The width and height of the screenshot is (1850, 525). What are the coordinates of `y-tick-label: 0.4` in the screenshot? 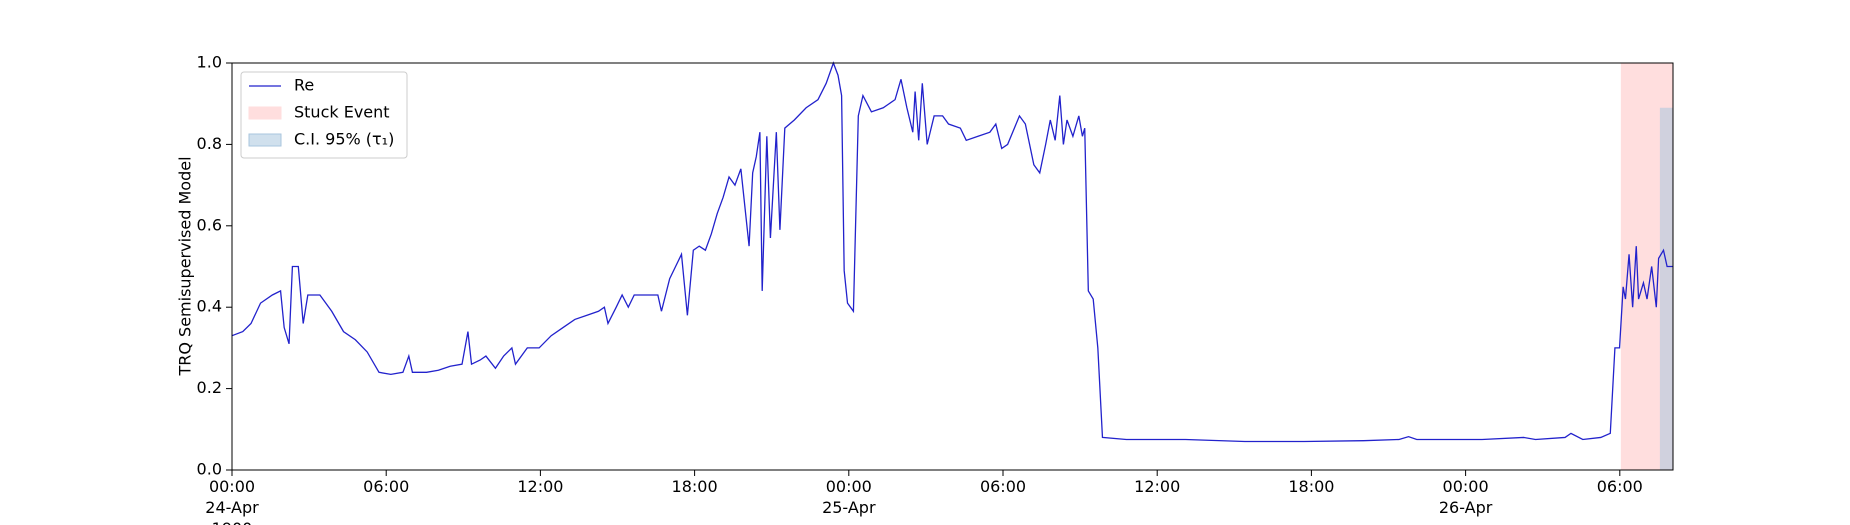 It's located at (209, 306).